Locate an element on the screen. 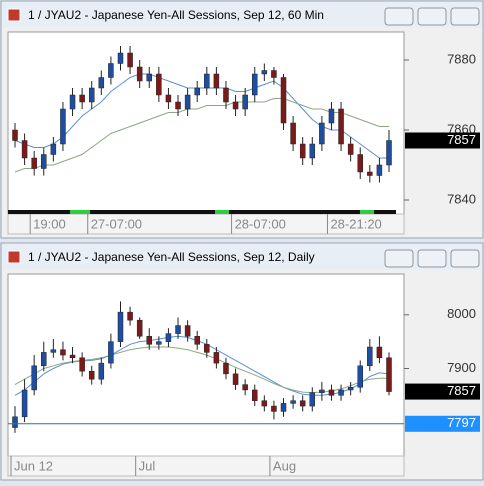  x-tick-label: Jun 12 is located at coordinates (33, 465).